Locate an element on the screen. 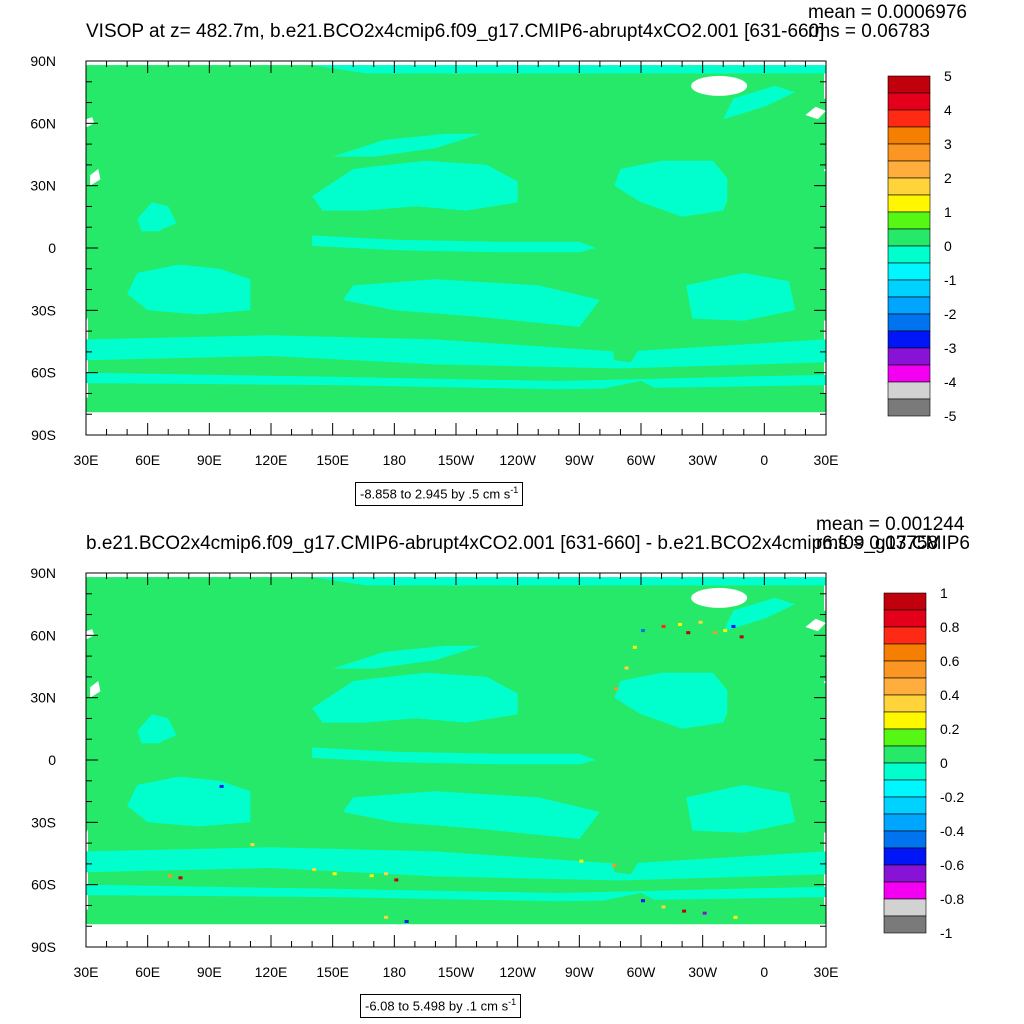 The width and height of the screenshot is (1024, 1024). contour-info-text: -6.08 to 5.498 by .1 cm s is located at coordinates (437, 1006).